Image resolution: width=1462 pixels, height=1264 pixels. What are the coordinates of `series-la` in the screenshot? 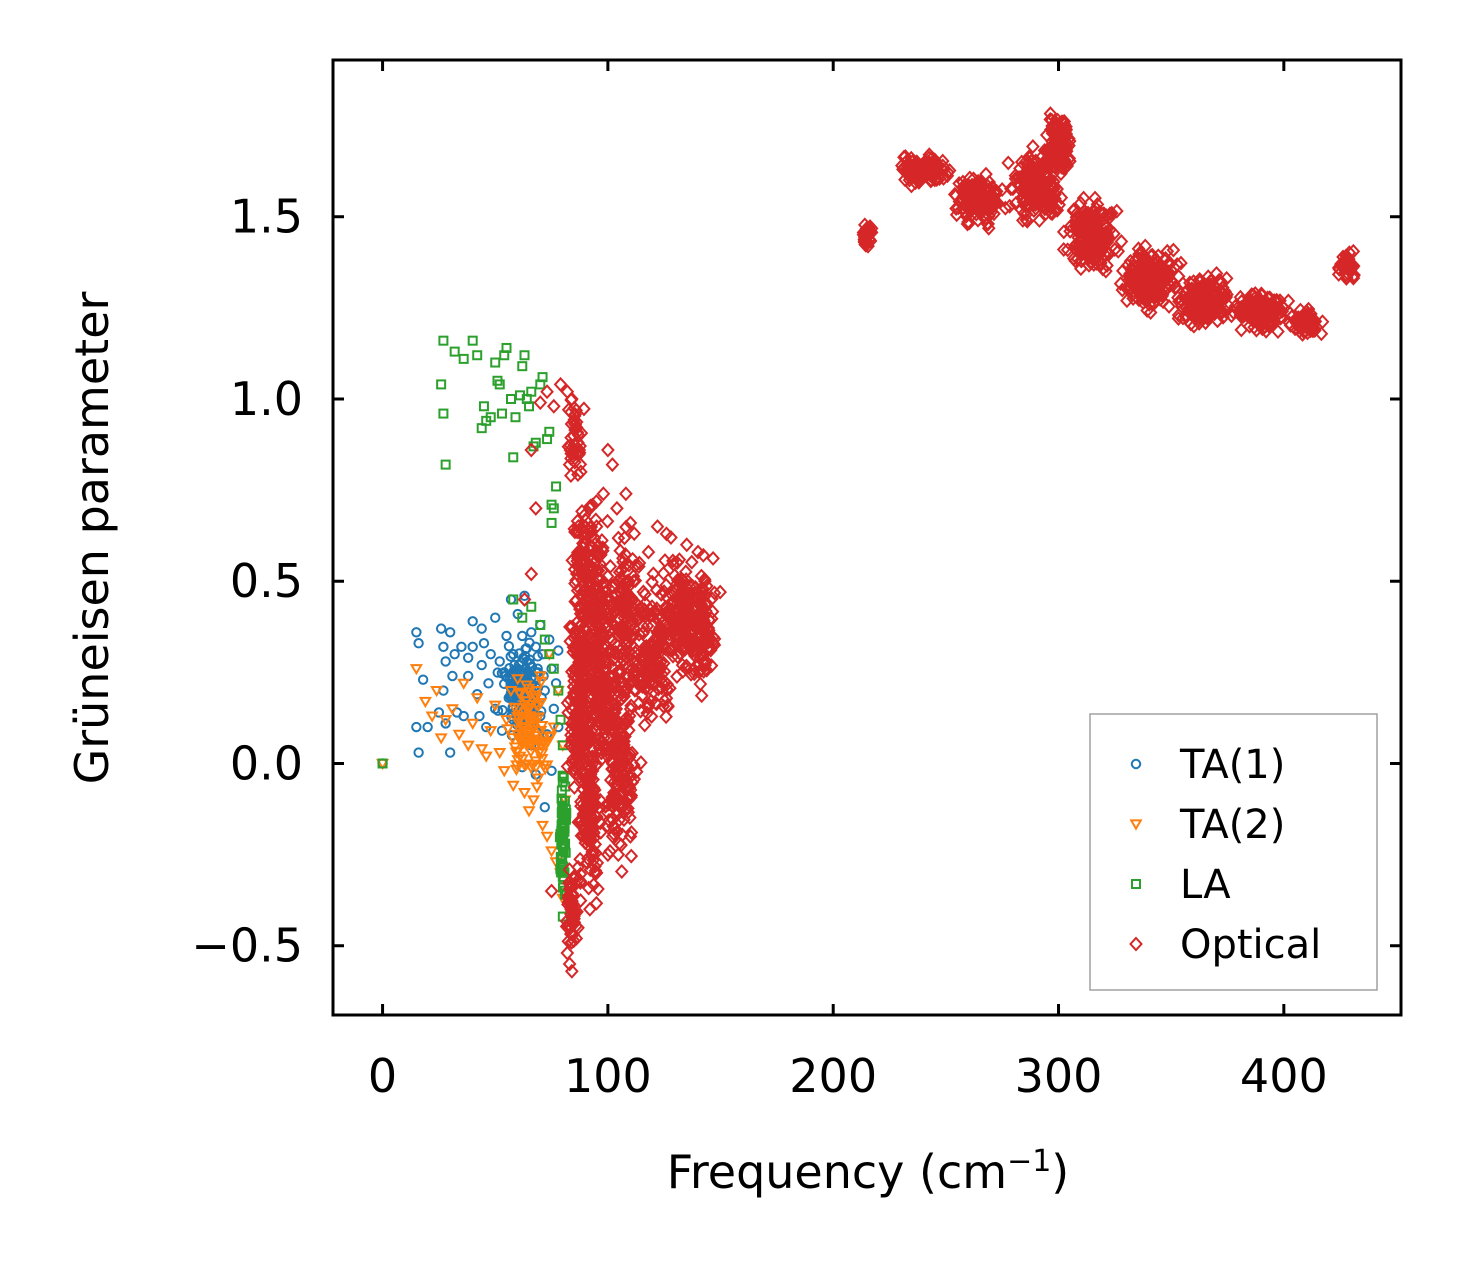 It's located at (474, 628).